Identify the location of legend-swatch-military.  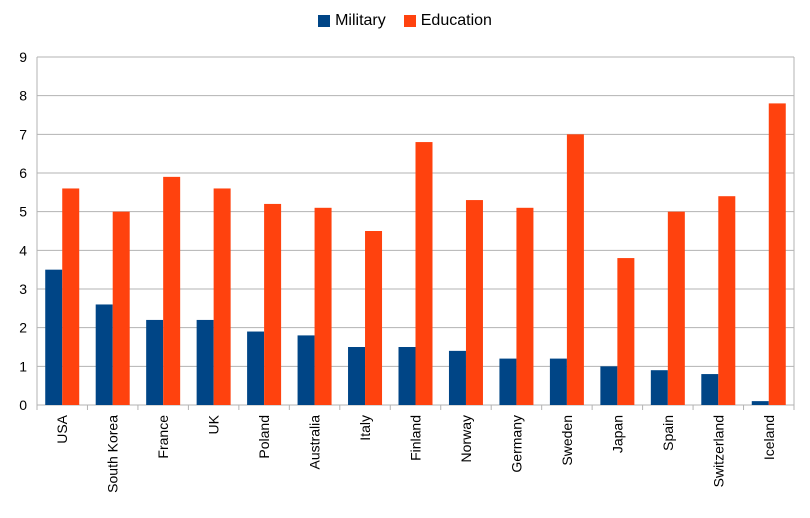
(324, 21).